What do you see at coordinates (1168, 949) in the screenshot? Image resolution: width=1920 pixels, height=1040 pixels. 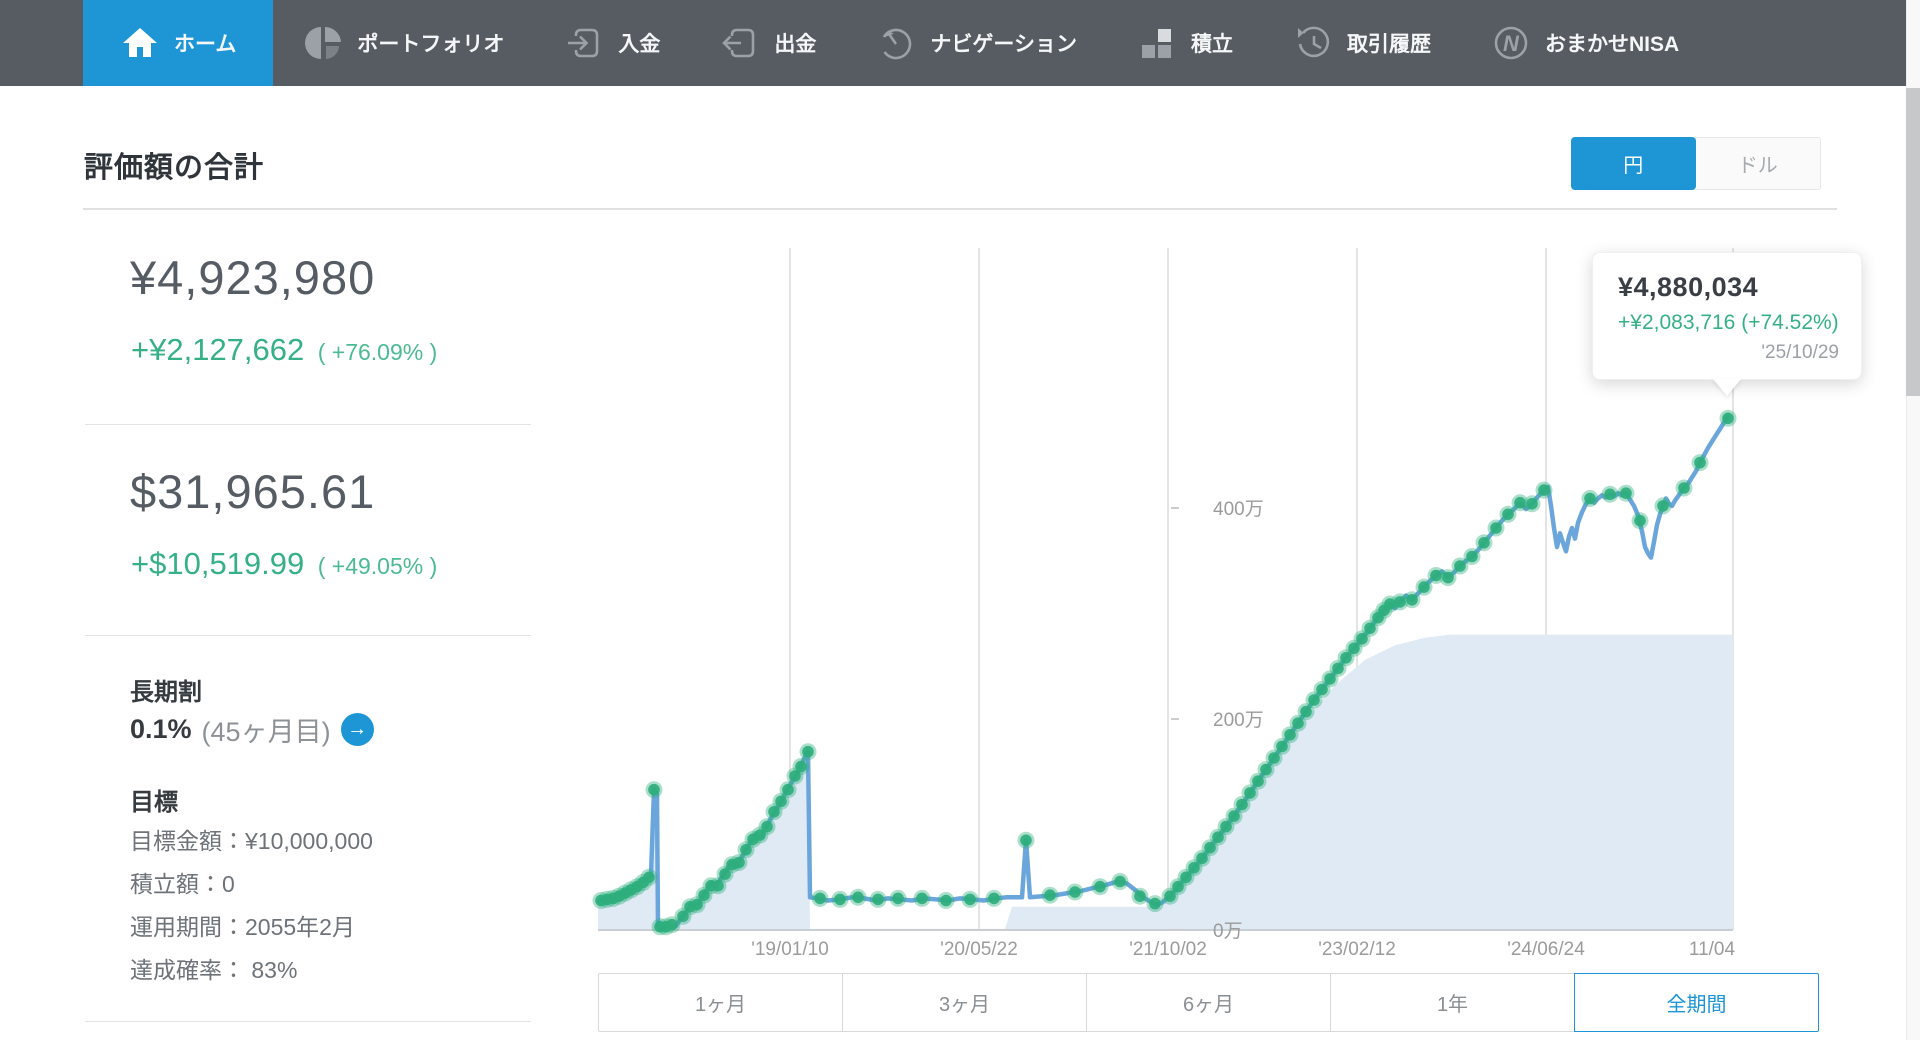 I see `svg-text: '21/10/02` at bounding box center [1168, 949].